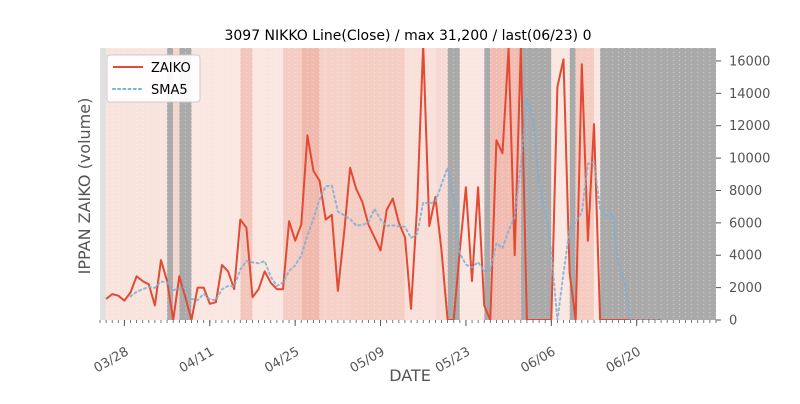 Image resolution: width=800 pixels, height=404 pixels. I want to click on legend-label: ZAIKO, so click(171, 68).